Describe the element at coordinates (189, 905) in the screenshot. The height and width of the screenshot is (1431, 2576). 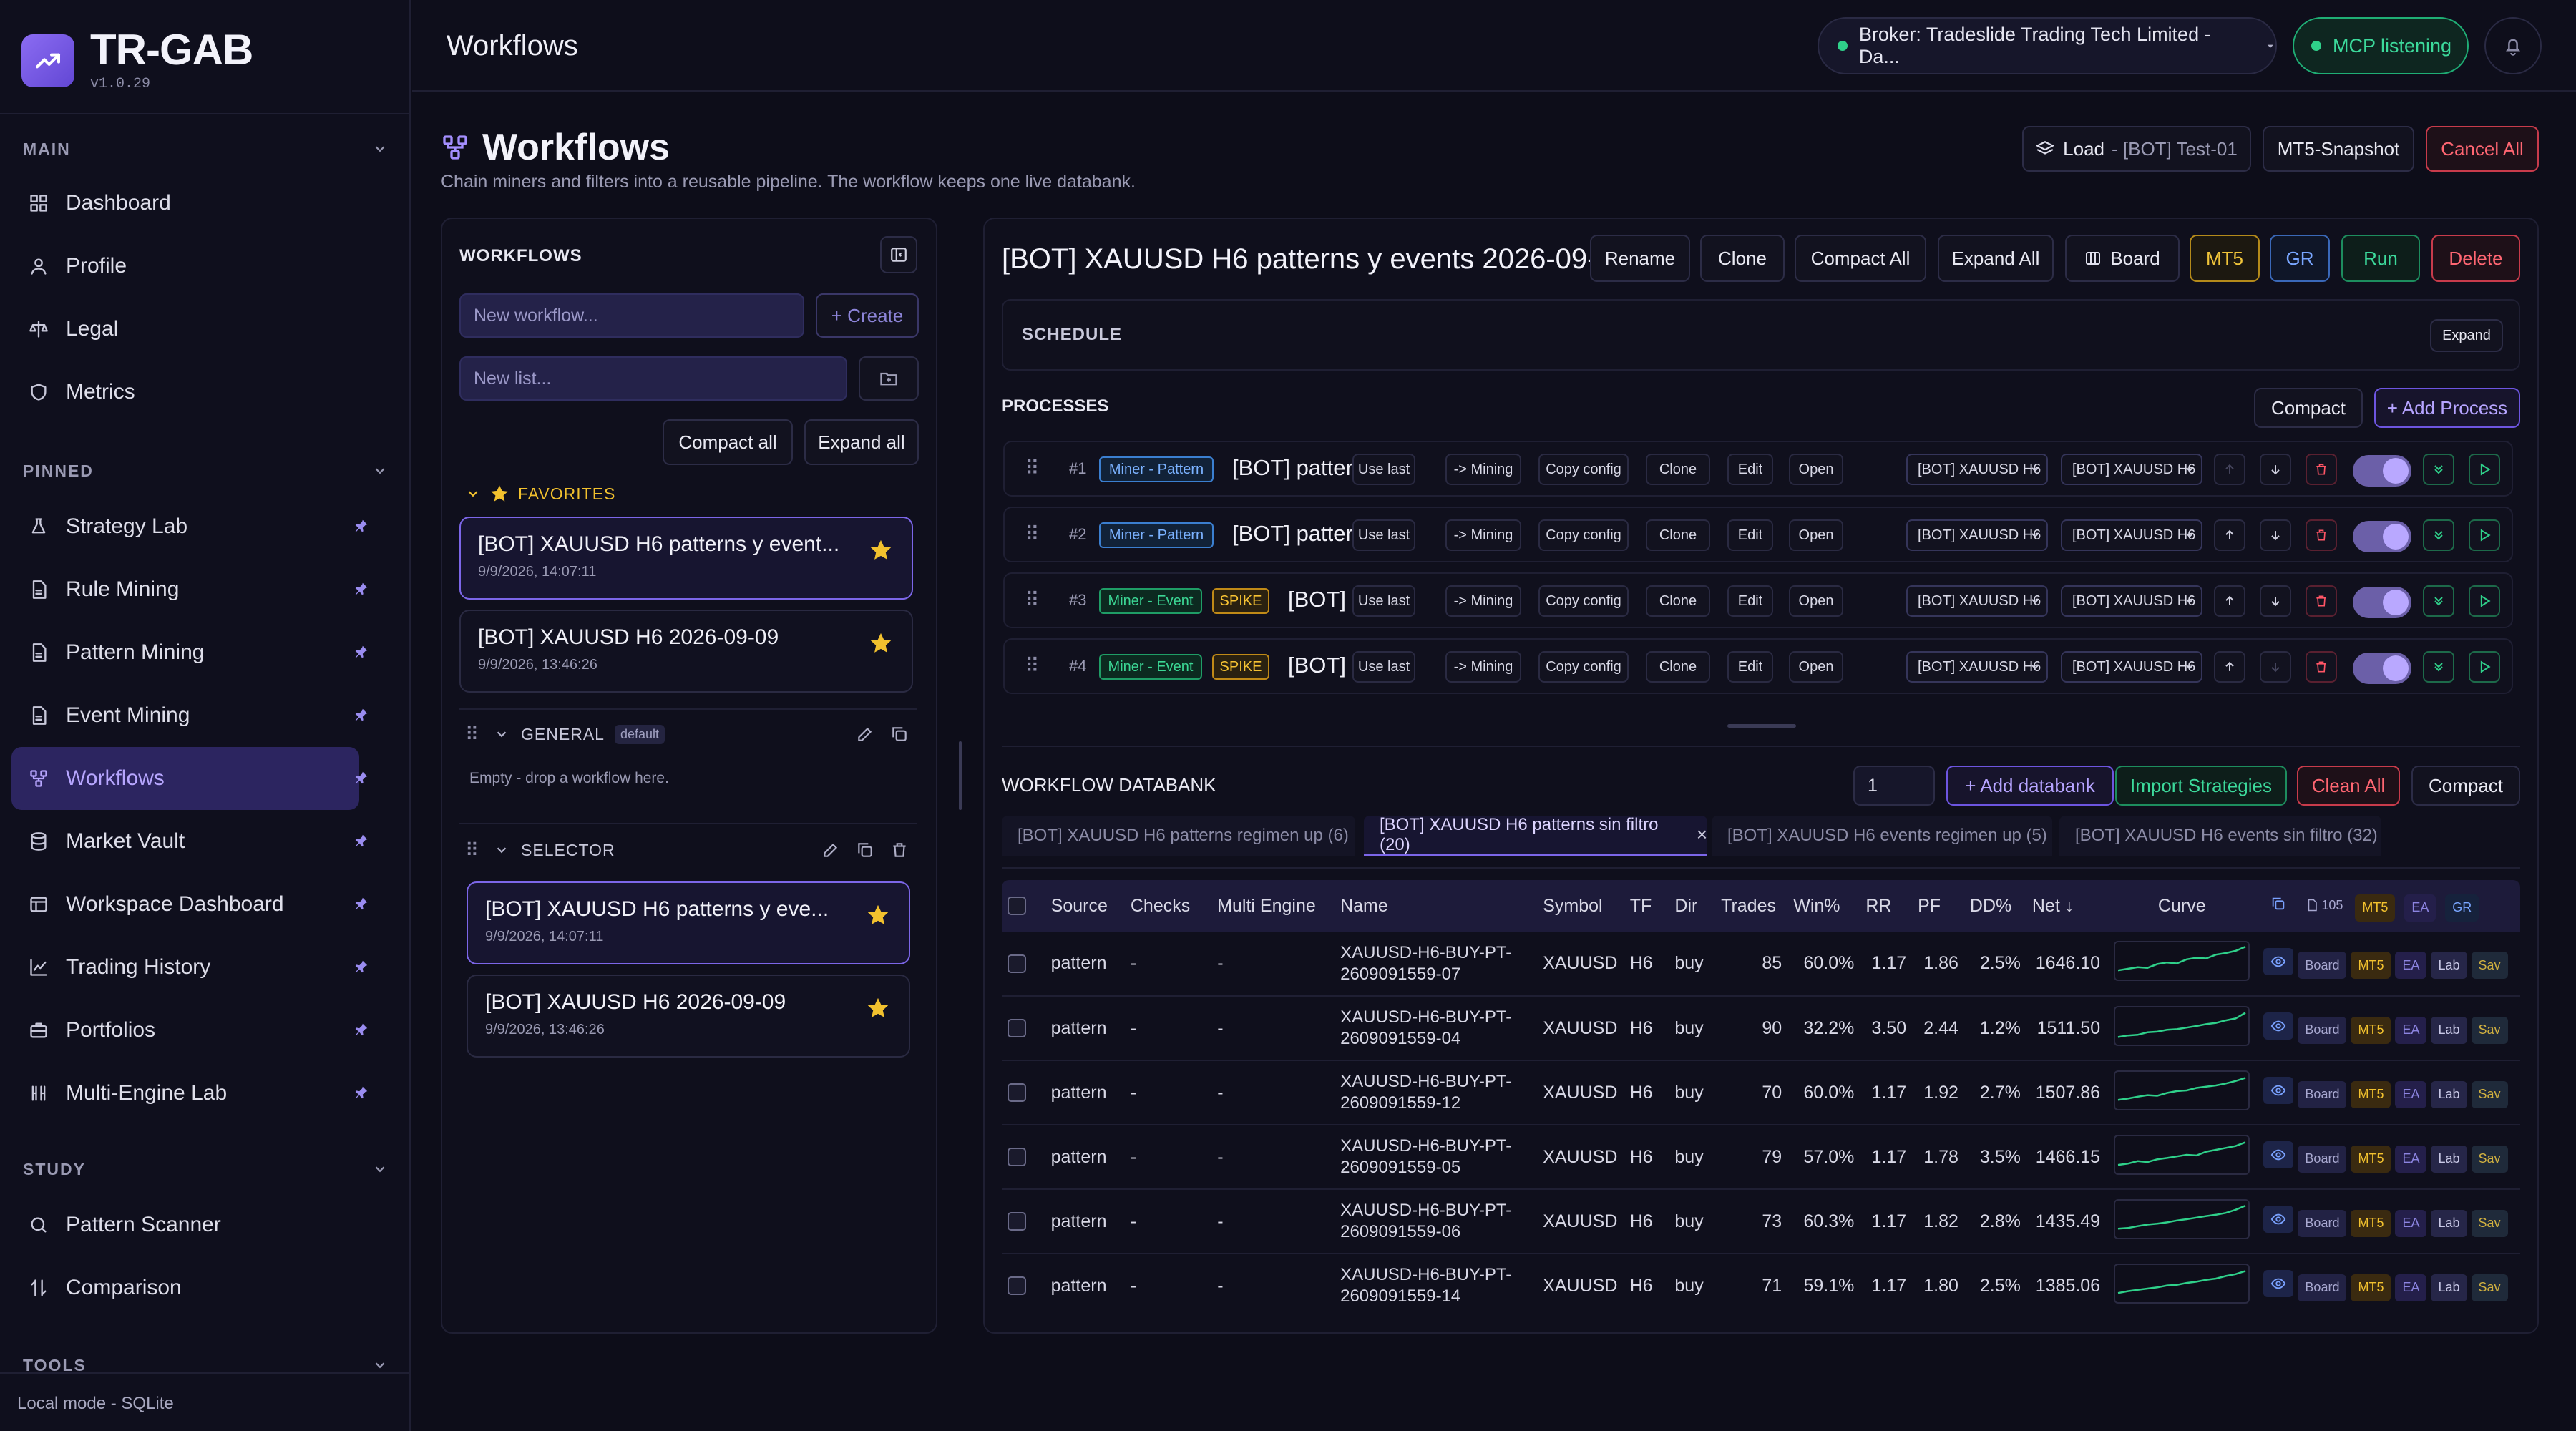
I see `sidebar-item-workspace-dashboard: Workspace Dashboard` at that location.